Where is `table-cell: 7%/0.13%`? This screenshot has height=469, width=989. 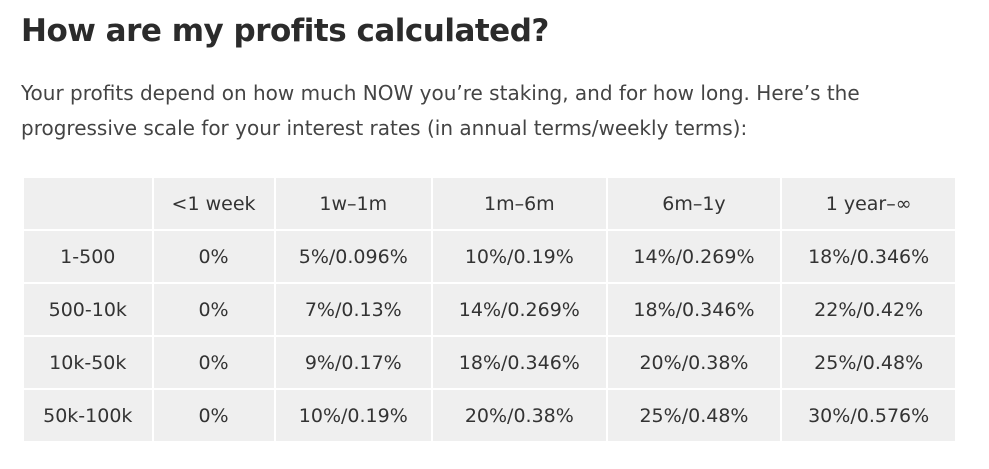
table-cell: 7%/0.13% is located at coordinates (353, 309).